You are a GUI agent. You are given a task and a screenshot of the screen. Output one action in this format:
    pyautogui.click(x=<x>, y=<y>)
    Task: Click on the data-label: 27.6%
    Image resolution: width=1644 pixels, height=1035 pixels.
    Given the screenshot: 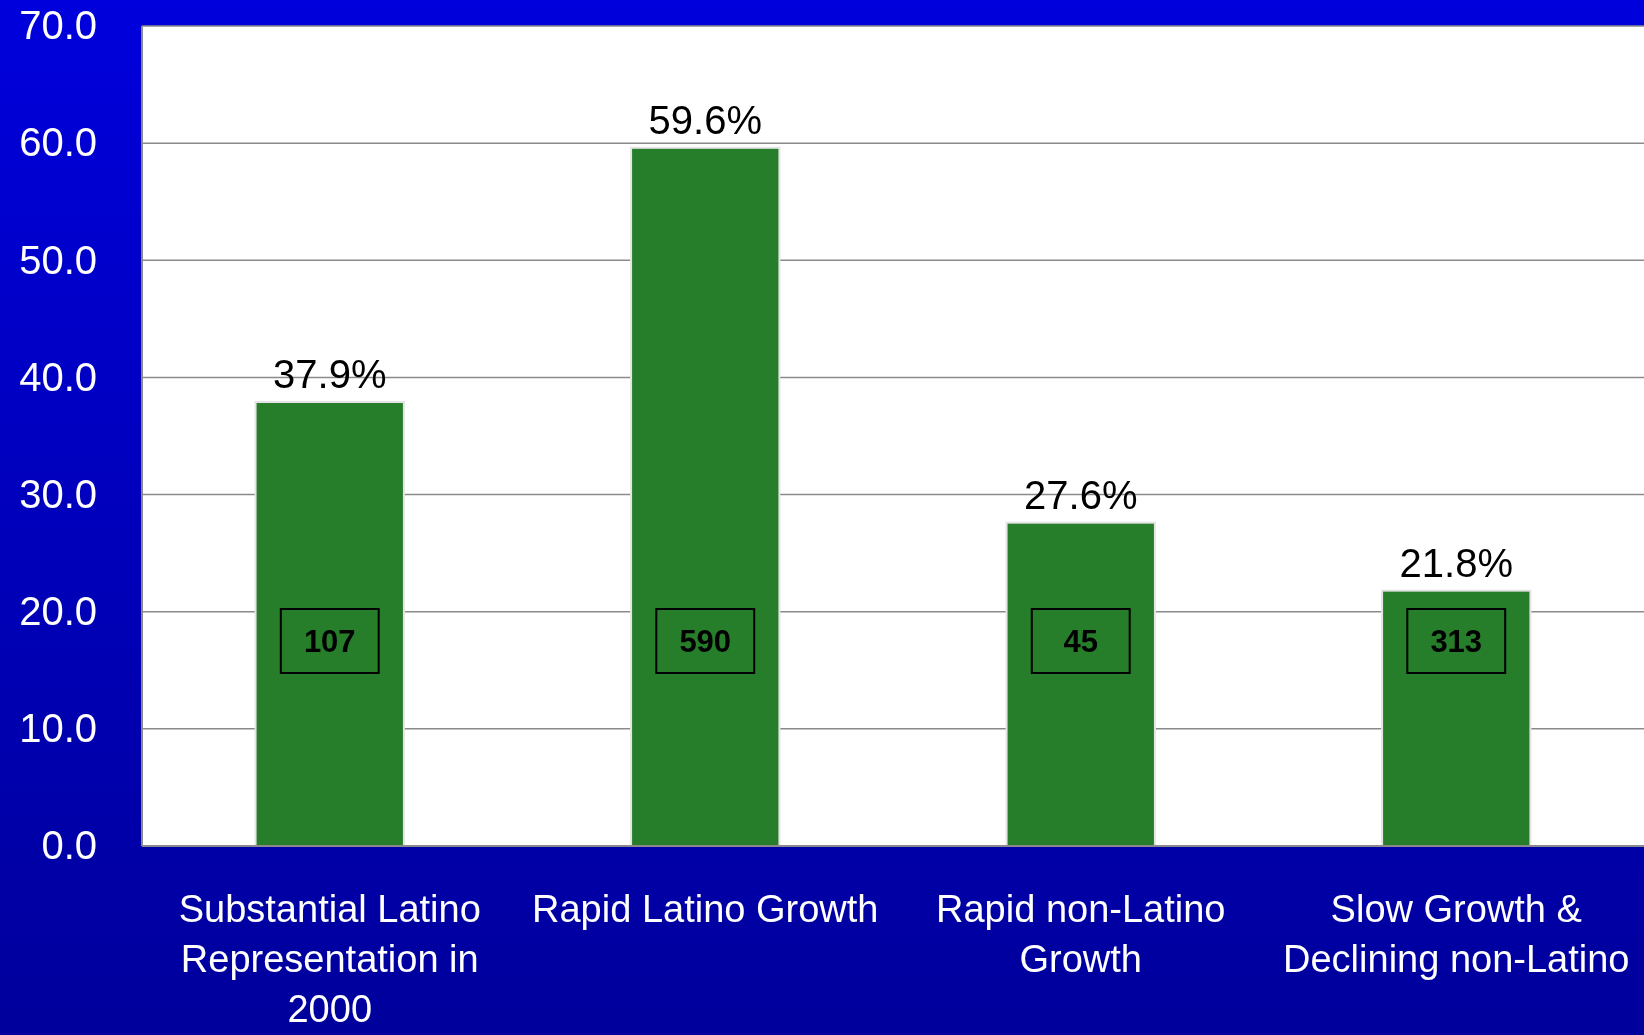 What is the action you would take?
    pyautogui.click(x=1081, y=494)
    